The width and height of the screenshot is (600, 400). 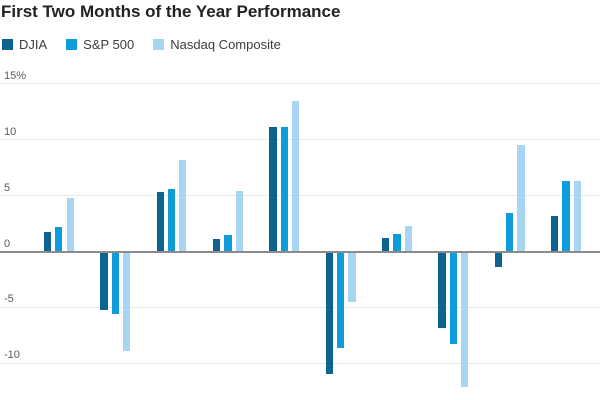 What do you see at coordinates (284, 189) in the screenshot?
I see `bar-s-p-500-group5` at bounding box center [284, 189].